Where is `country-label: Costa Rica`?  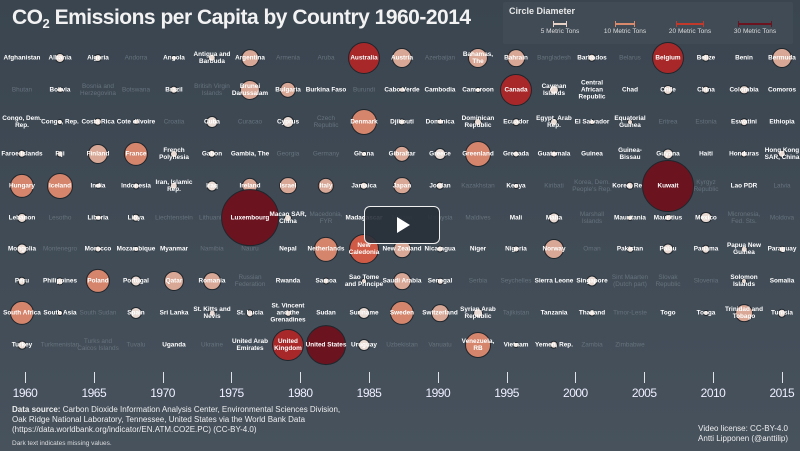
country-label: Costa Rica is located at coordinates (98, 122).